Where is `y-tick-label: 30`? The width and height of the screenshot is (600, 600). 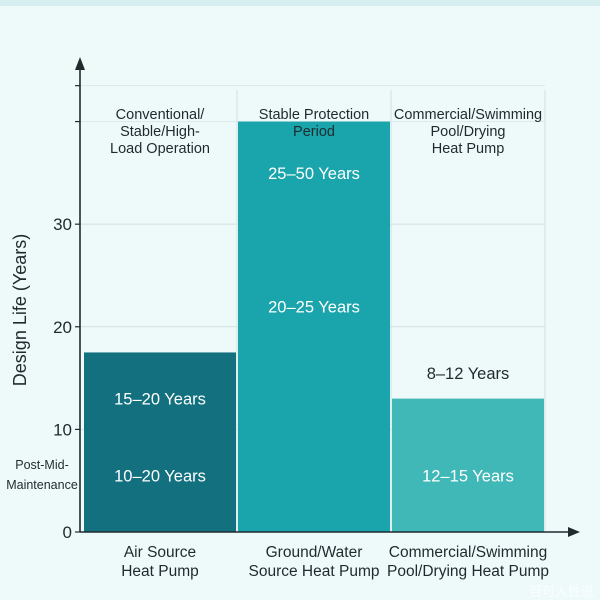 y-tick-label: 30 is located at coordinates (62, 224).